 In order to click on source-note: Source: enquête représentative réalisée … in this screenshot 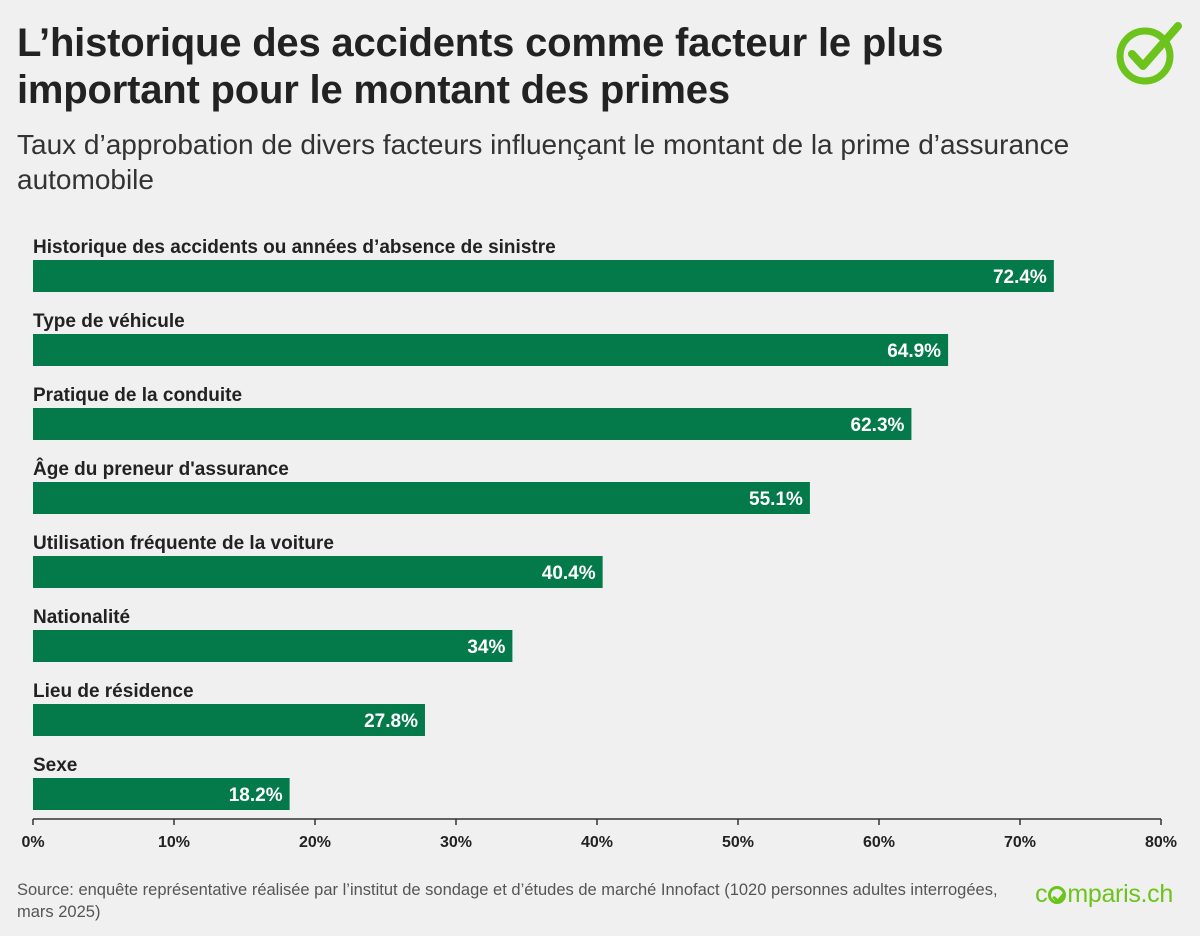, I will do `click(507, 901)`.